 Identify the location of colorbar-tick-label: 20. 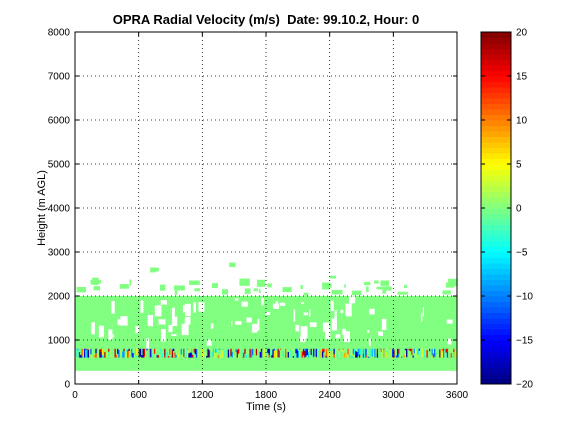
(522, 33).